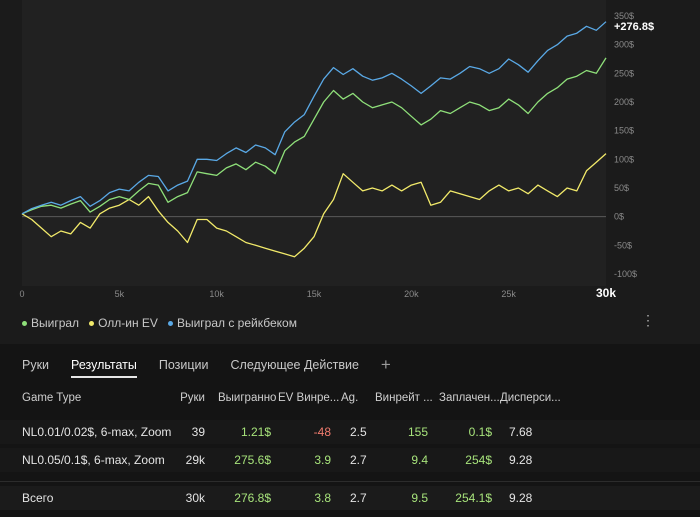 The width and height of the screenshot is (700, 517). What do you see at coordinates (247, 398) in the screenshot?
I see `col-won: Выигранно` at bounding box center [247, 398].